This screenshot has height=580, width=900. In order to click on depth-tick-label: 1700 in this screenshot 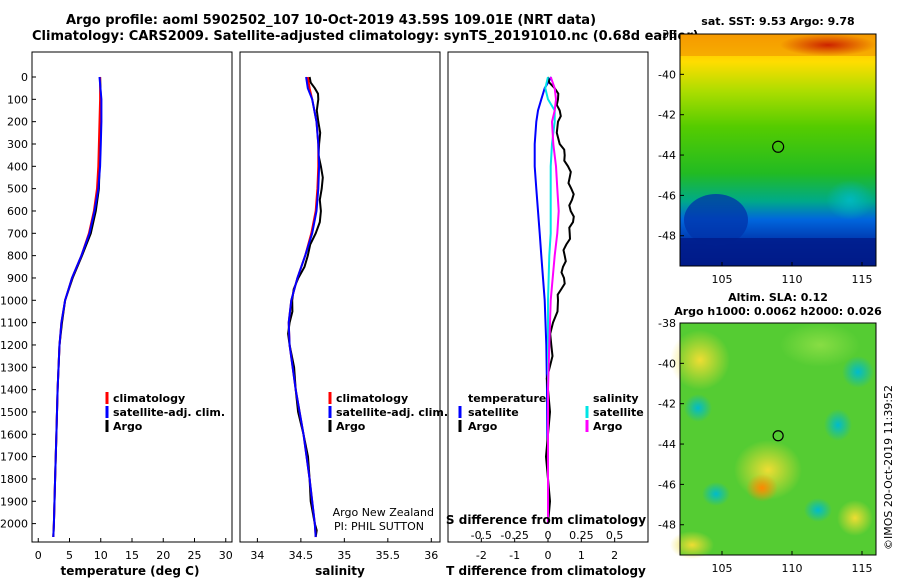, I will do `click(14, 457)`.